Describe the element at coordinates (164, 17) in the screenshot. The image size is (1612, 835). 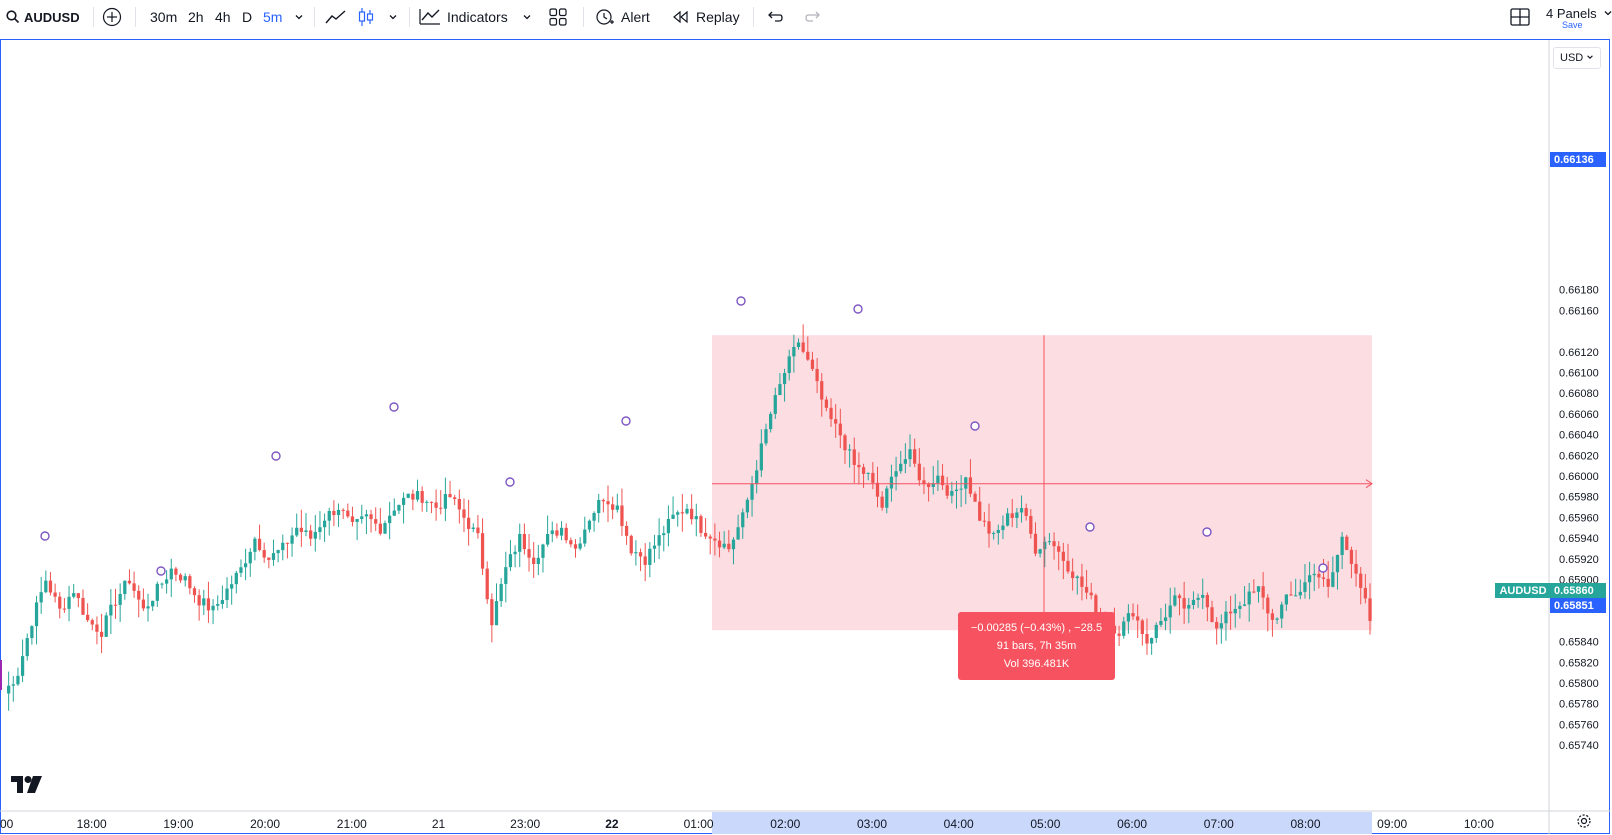
I see `interval-30m: 30m` at that location.